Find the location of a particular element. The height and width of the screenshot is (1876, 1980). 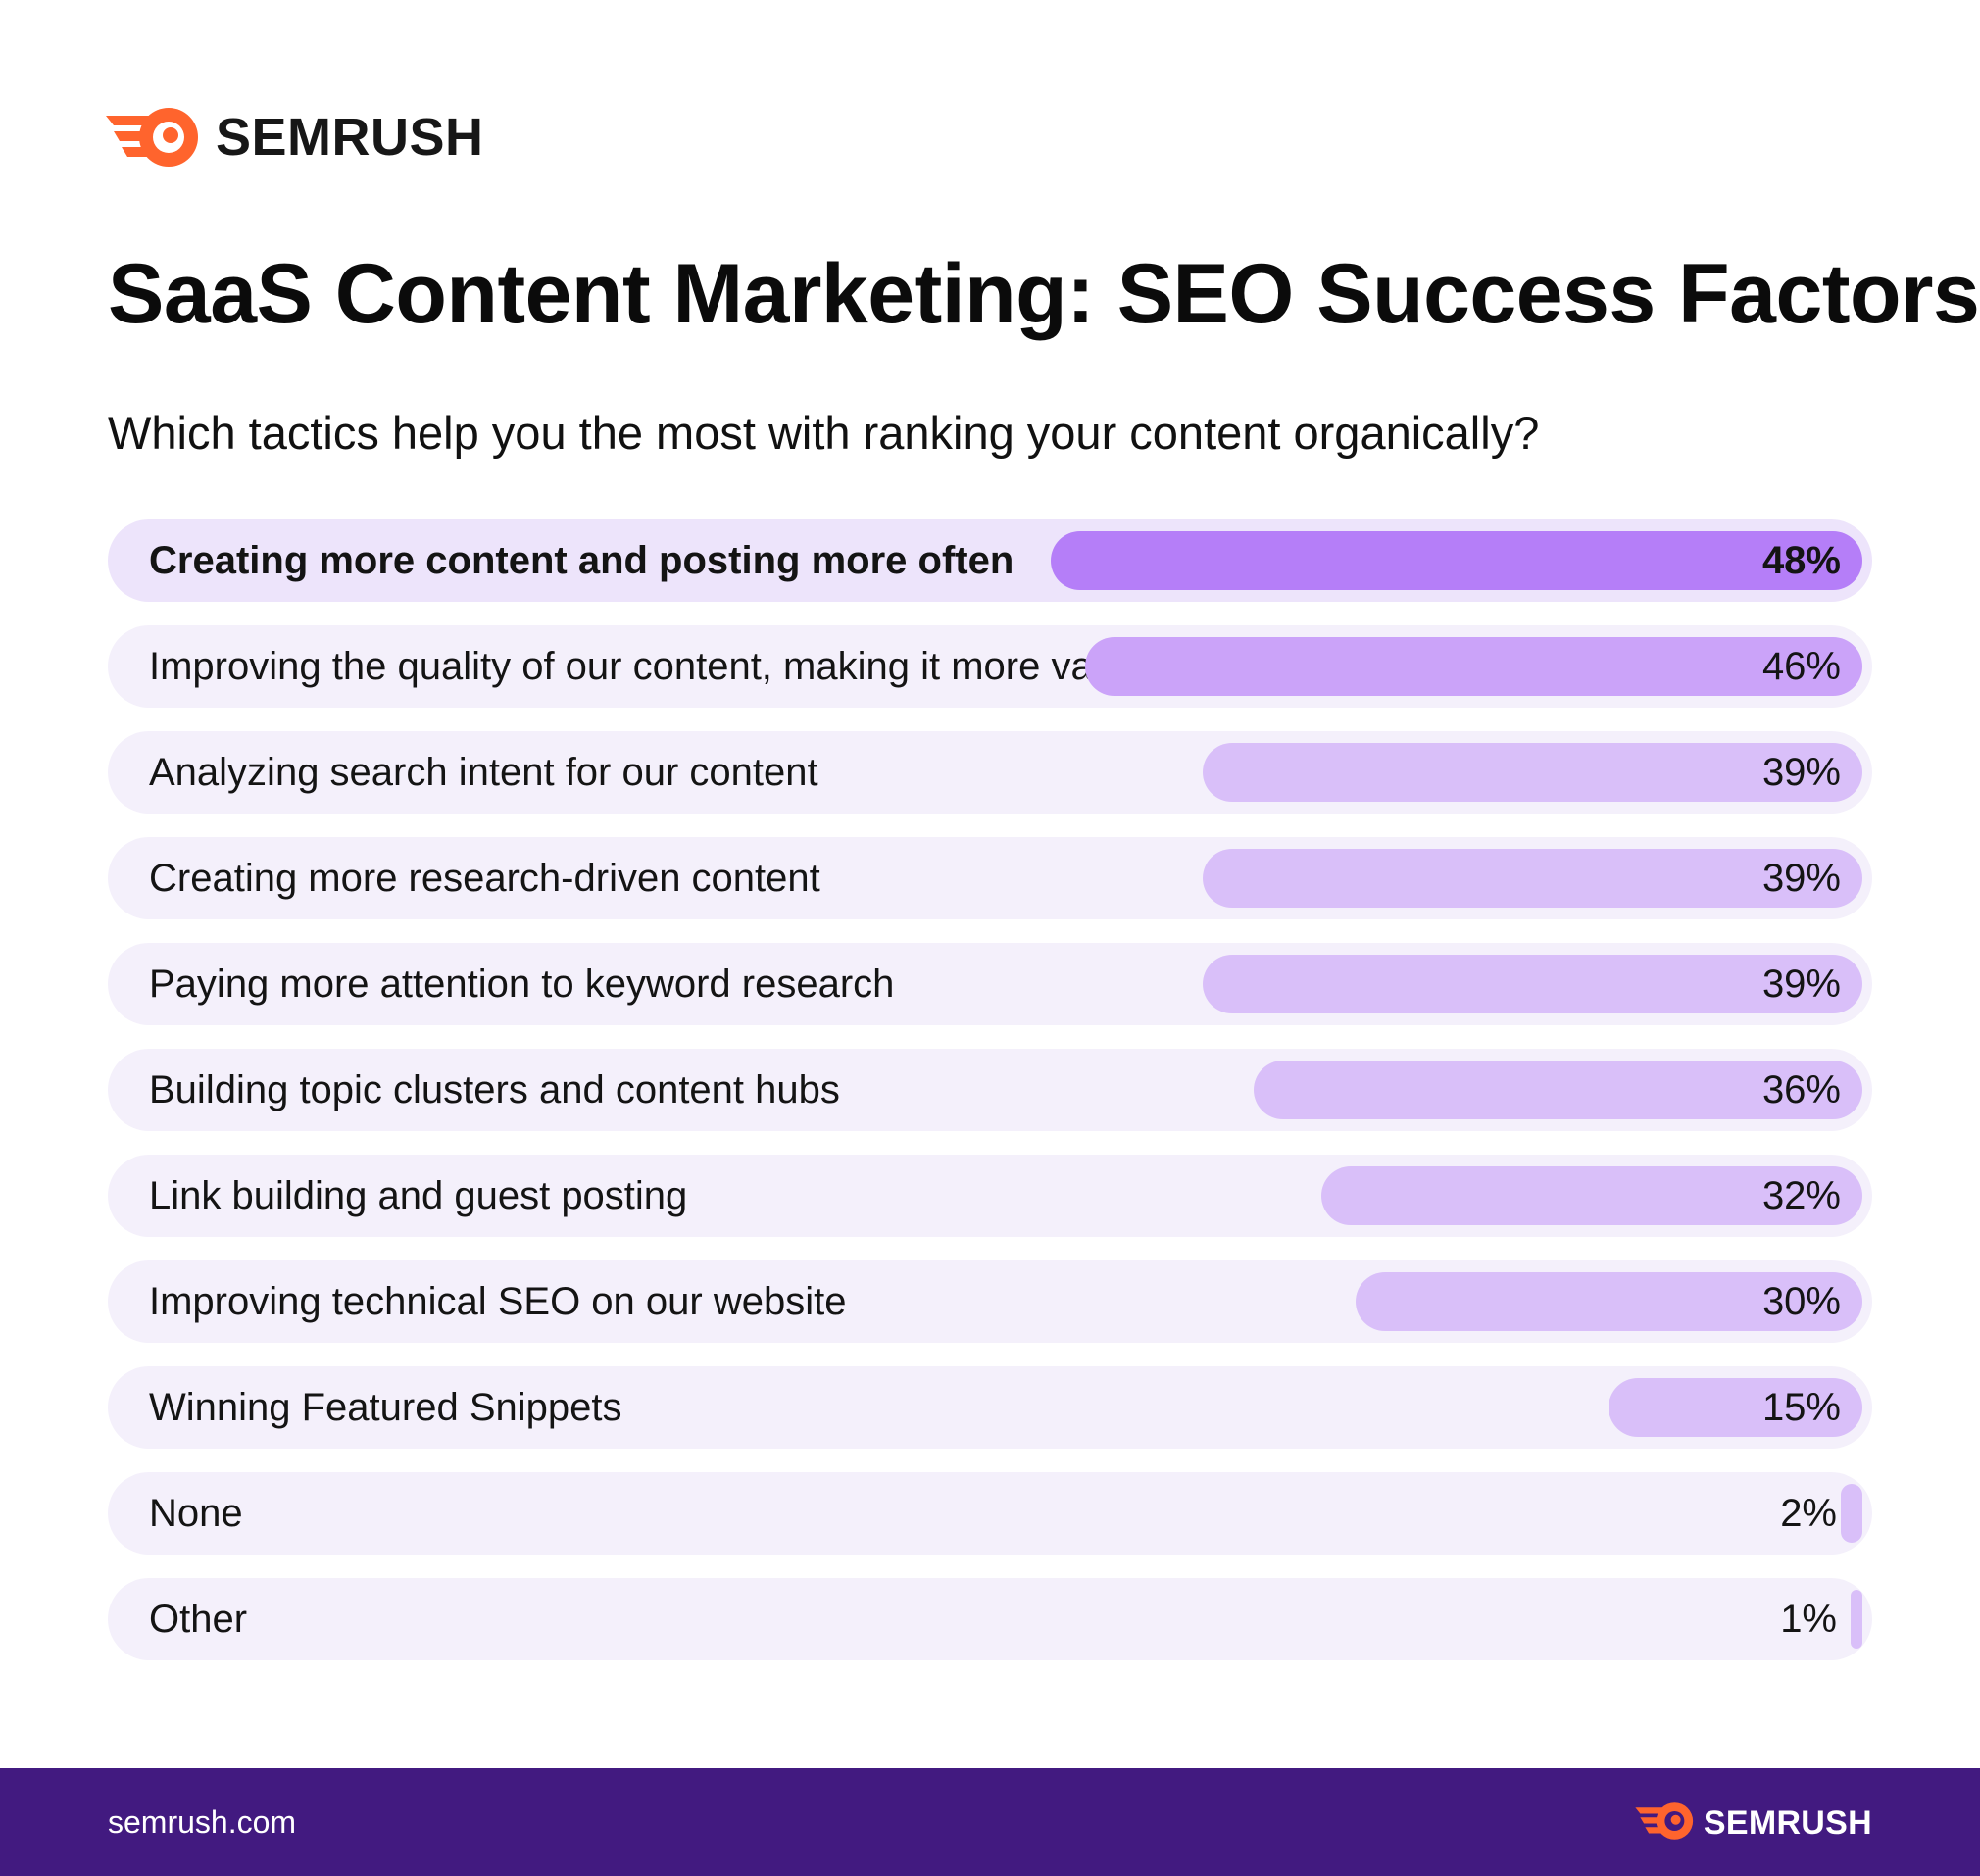

footer-logo: SEMRUSH is located at coordinates (1753, 1824).